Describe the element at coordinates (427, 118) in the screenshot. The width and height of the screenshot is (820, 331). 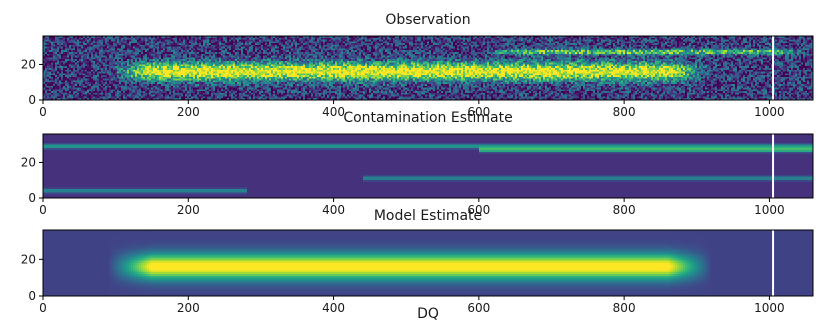
I see `panel-title-contamination: Contamination Estimate` at that location.